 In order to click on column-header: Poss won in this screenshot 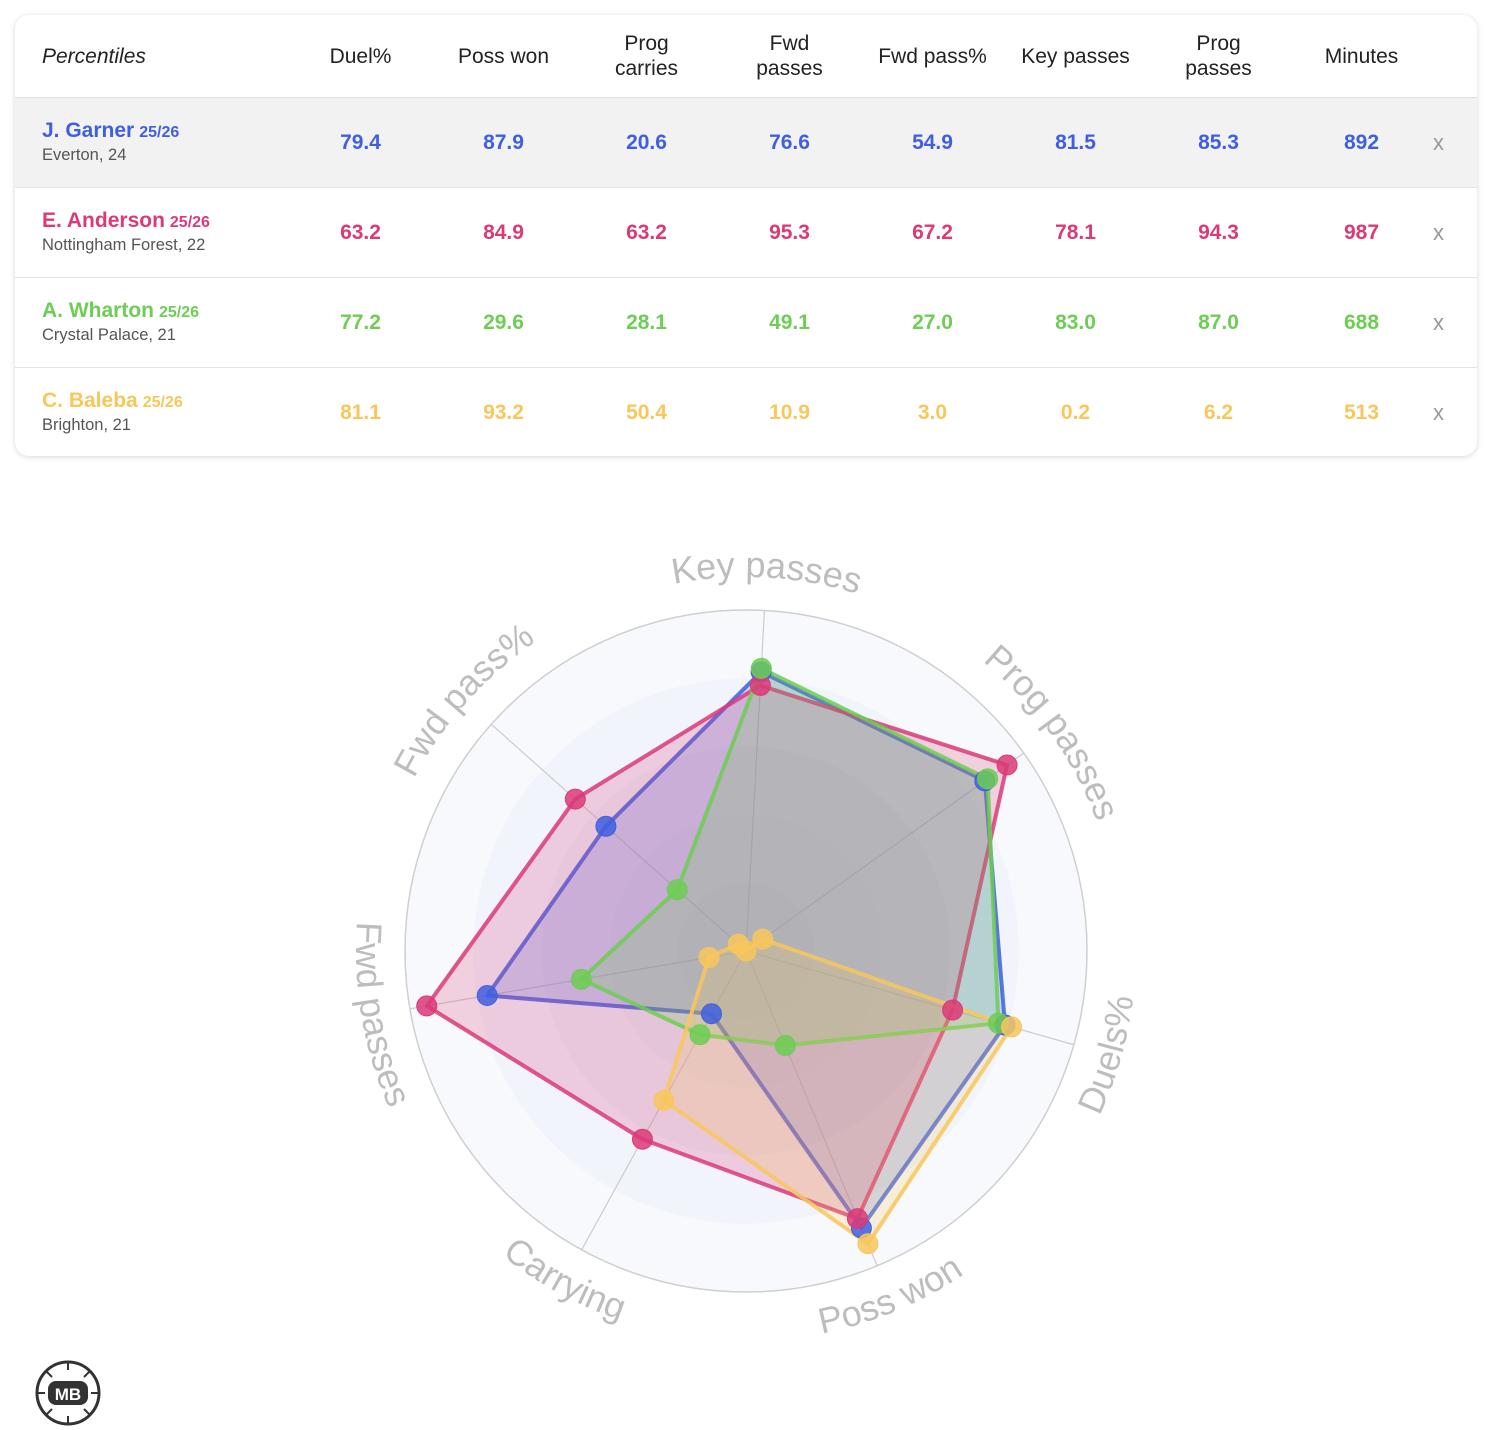, I will do `click(503, 56)`.